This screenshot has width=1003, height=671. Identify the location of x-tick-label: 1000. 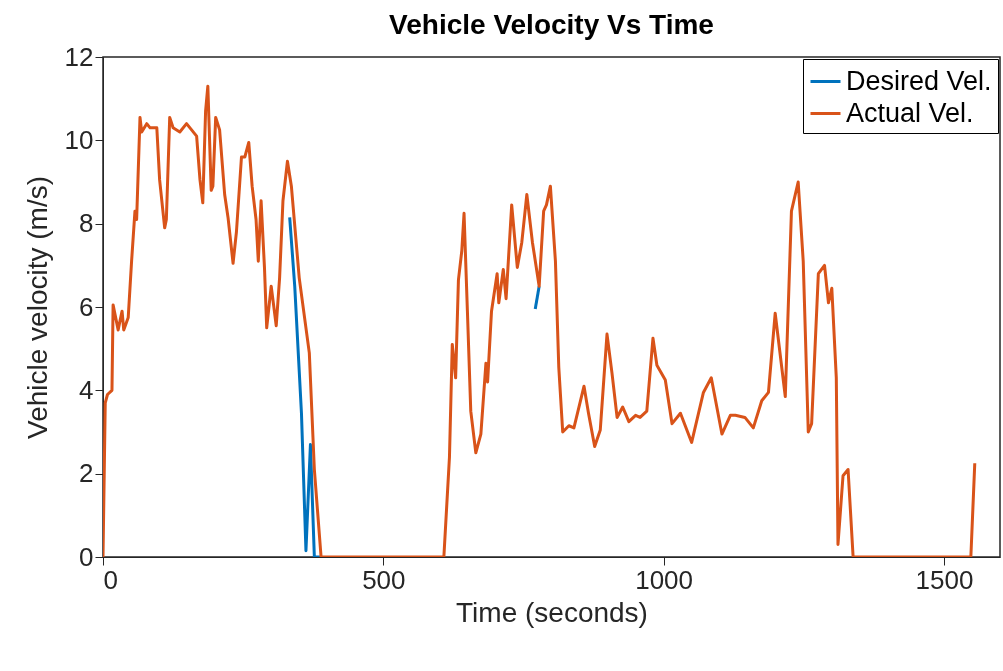
(664, 579).